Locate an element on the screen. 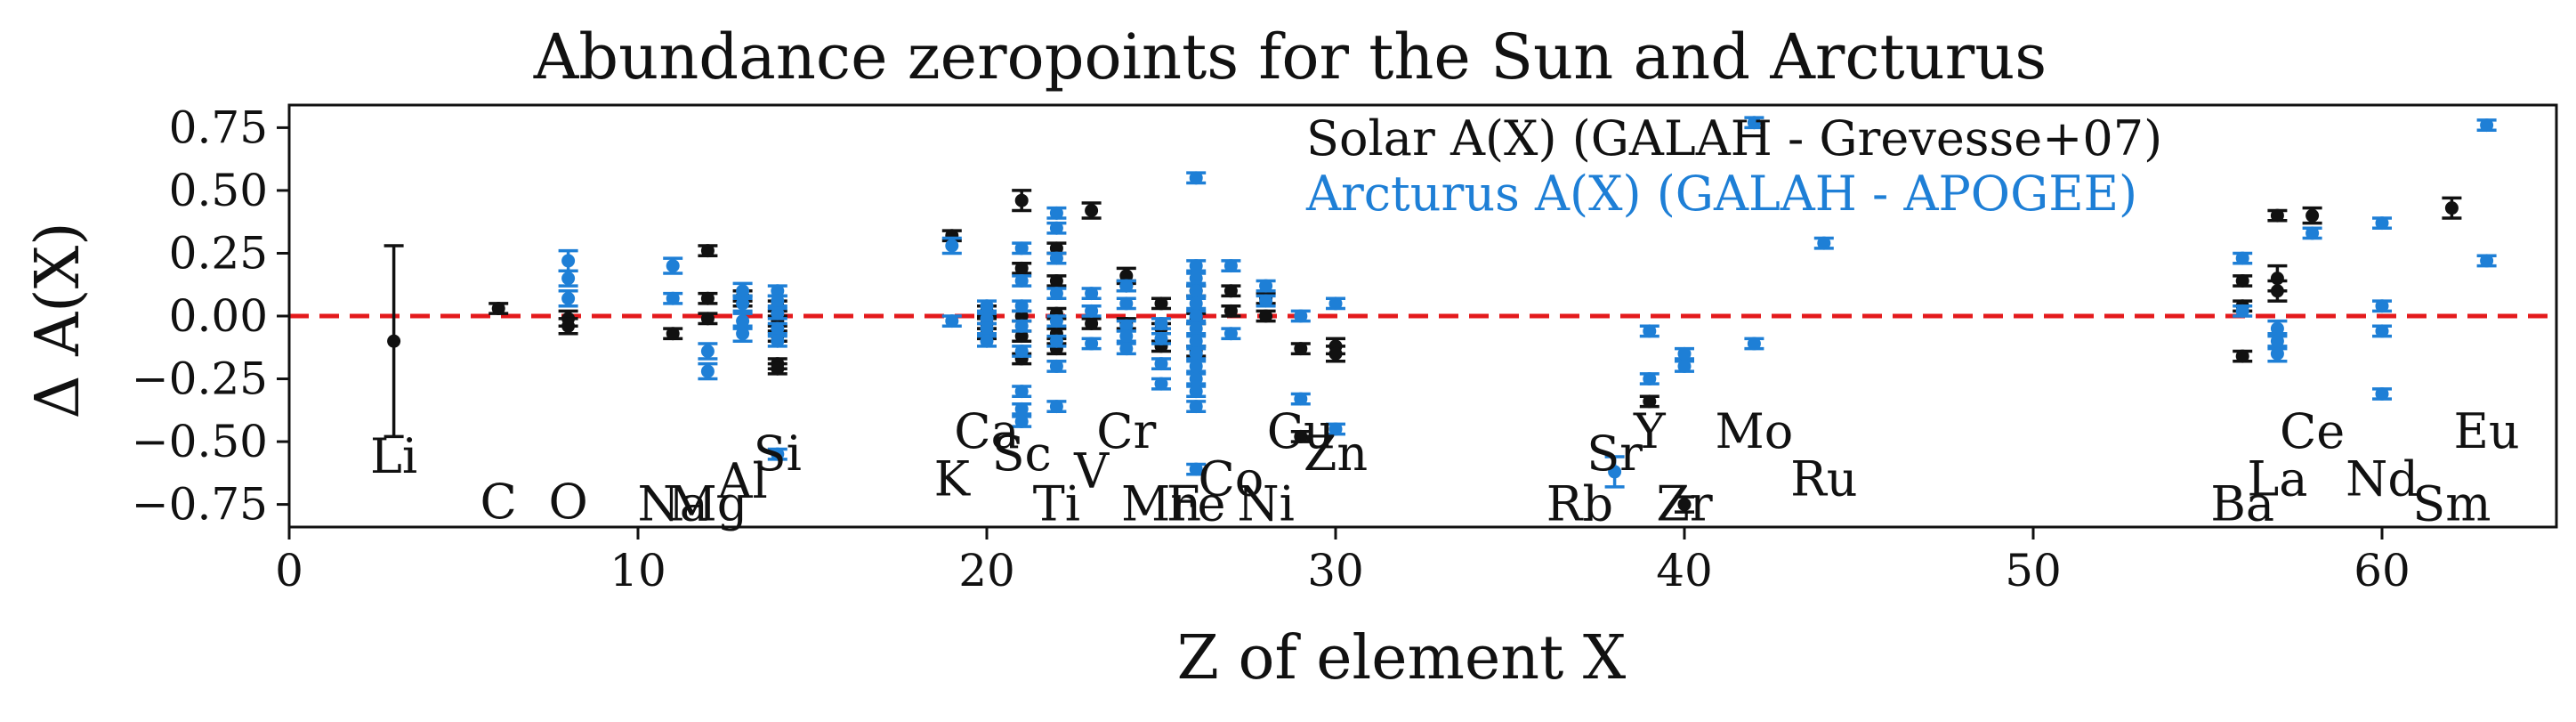 This screenshot has height=722, width=2576. y-axis-label: Δ A(X) is located at coordinates (58, 320).